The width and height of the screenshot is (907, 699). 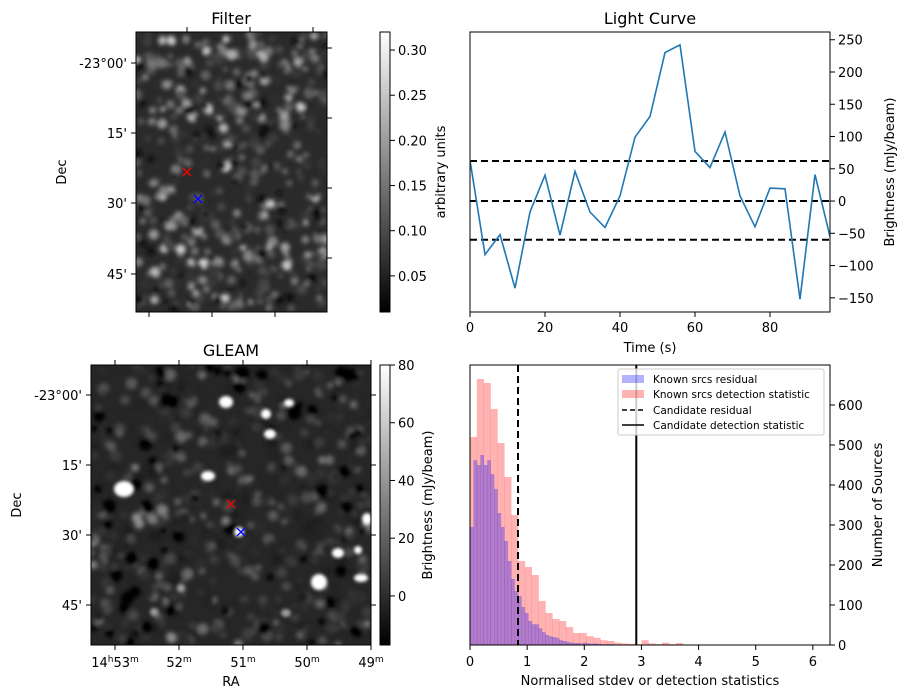 I want to click on filter-colorbar-tick-label: 0.25, so click(x=412, y=96).